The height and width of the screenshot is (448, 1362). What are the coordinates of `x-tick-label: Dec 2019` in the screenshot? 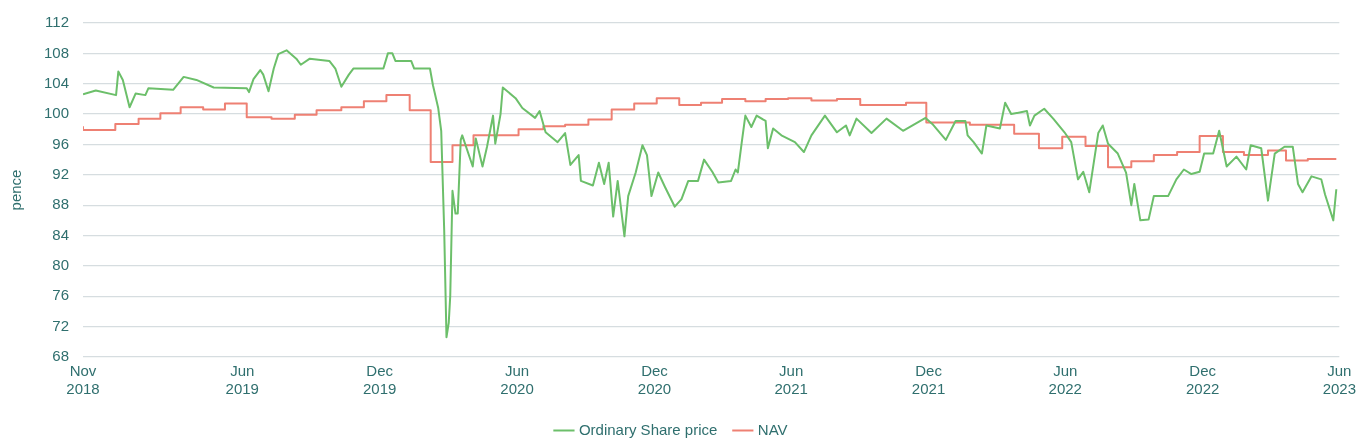 It's located at (379, 380).